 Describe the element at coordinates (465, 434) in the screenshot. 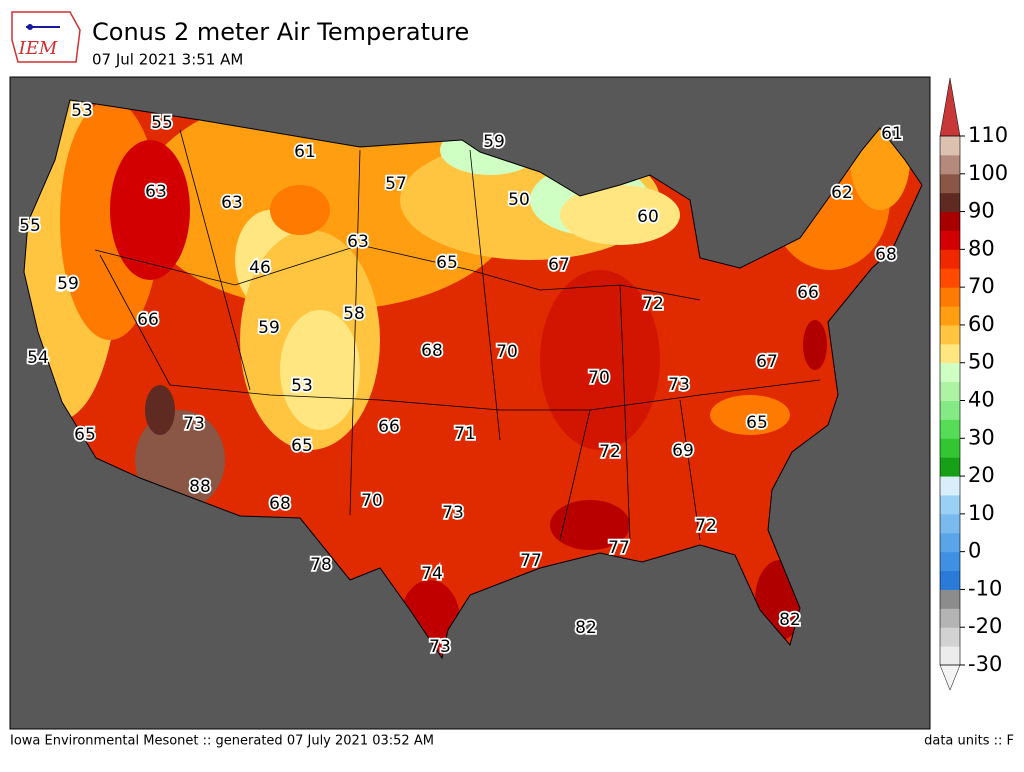

I see `temperature-label: 71` at that location.